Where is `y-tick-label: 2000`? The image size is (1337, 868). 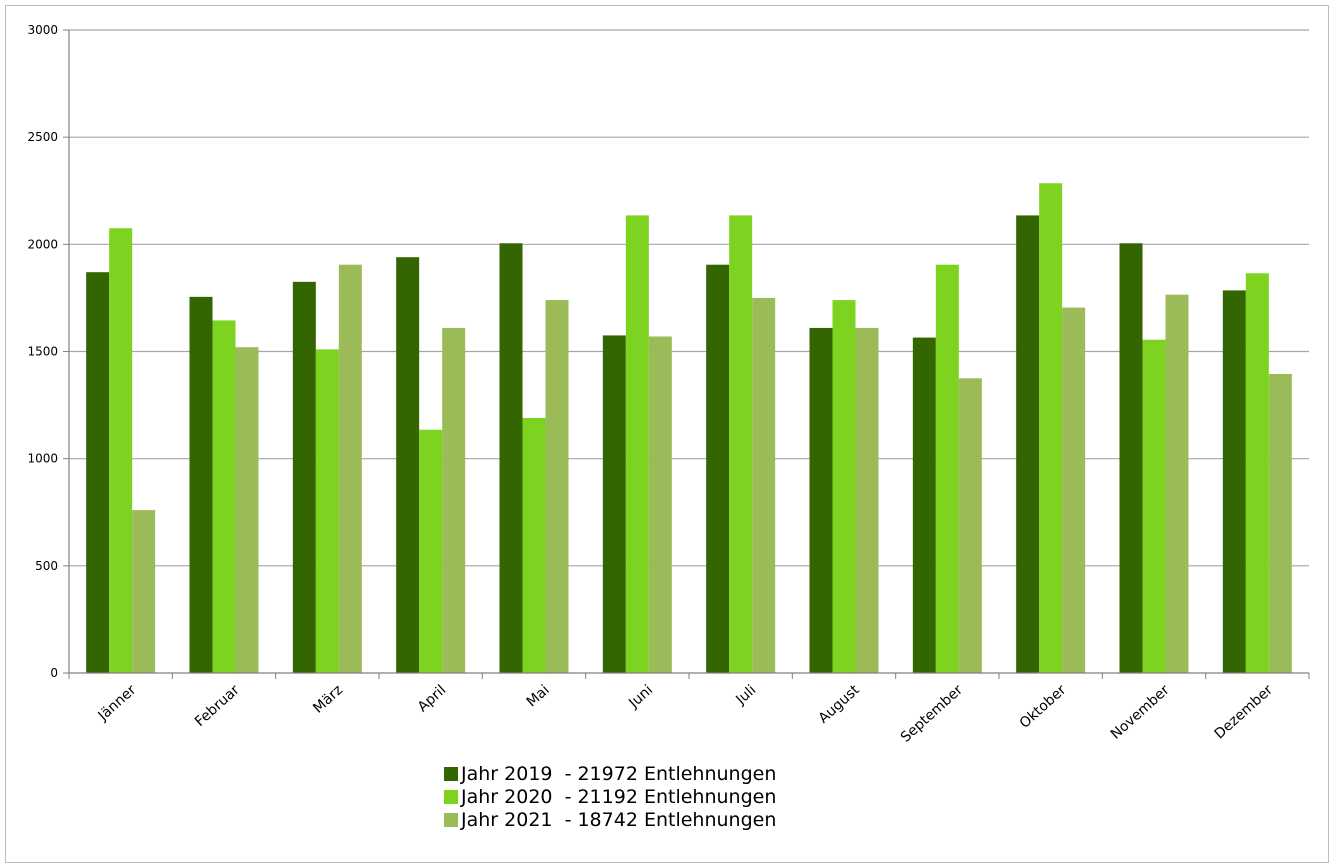 y-tick-label: 2000 is located at coordinates (42, 244).